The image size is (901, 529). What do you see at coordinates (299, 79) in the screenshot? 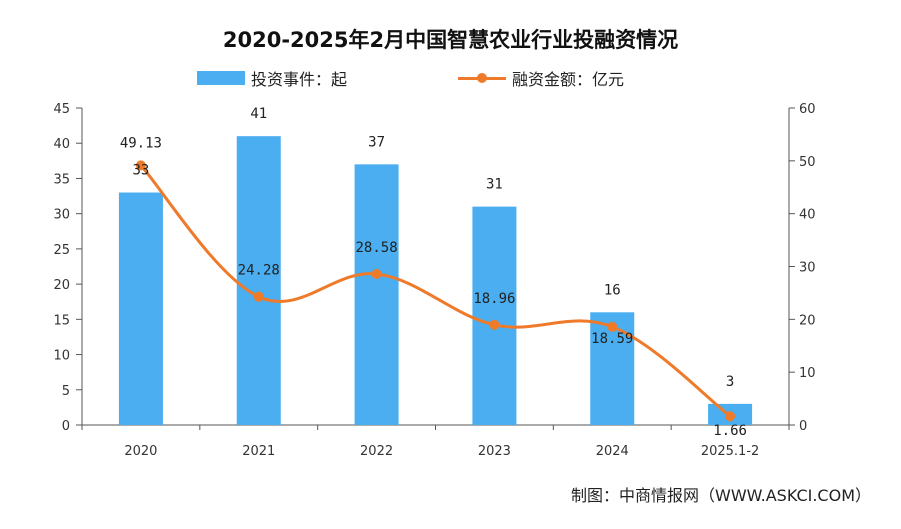
I see `legend-label-investment-events: 投资事件：起` at bounding box center [299, 79].